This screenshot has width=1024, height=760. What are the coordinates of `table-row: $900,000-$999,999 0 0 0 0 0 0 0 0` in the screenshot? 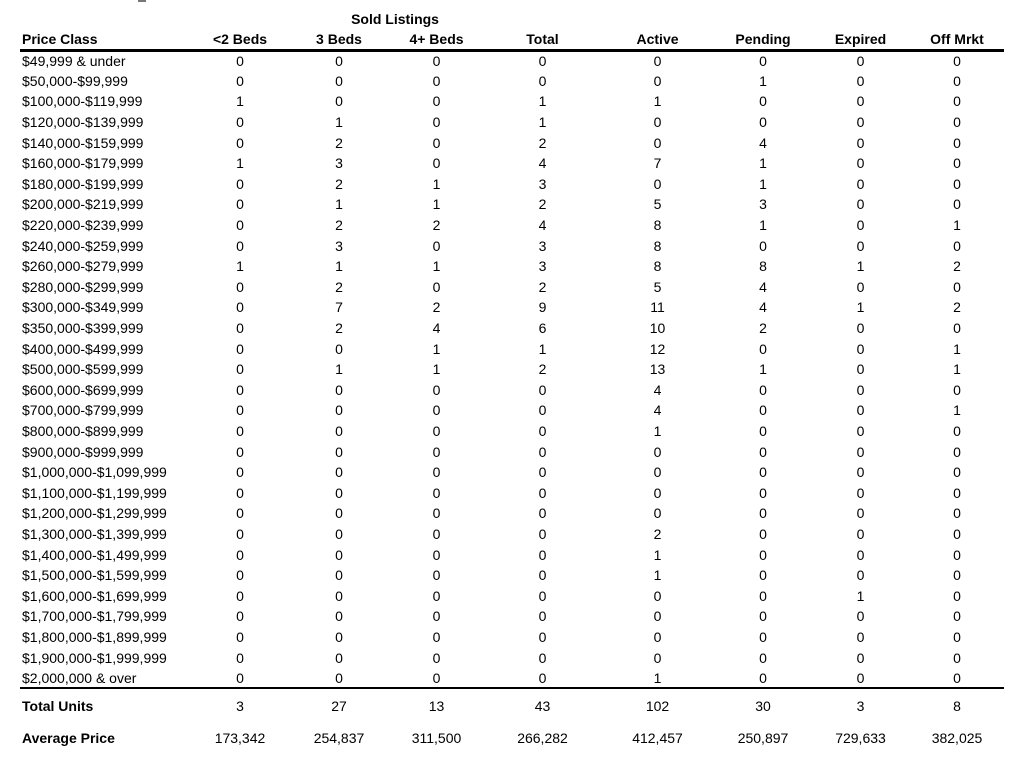 It's located at (512, 451).